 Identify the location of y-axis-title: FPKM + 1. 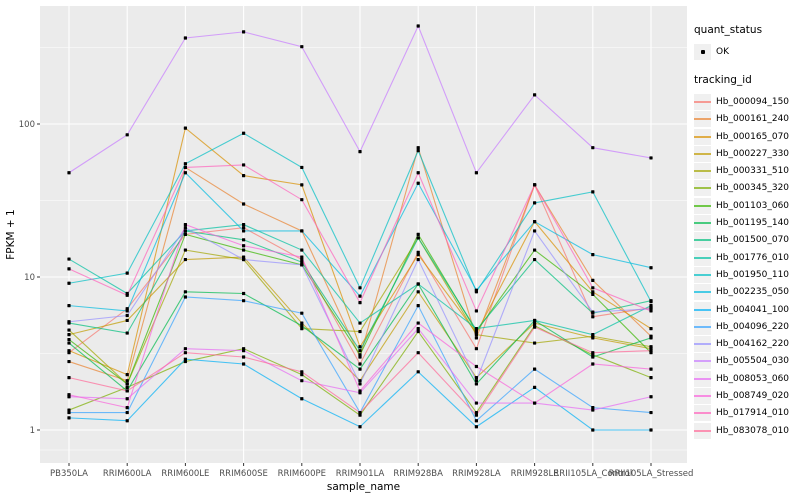
(11, 234).